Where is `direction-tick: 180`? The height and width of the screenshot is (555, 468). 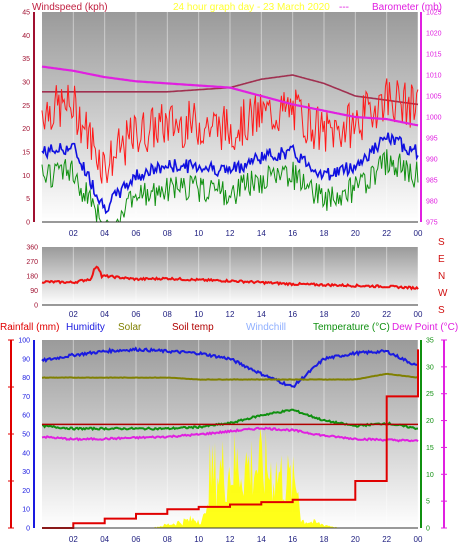 direction-tick: 180 is located at coordinates (32, 277).